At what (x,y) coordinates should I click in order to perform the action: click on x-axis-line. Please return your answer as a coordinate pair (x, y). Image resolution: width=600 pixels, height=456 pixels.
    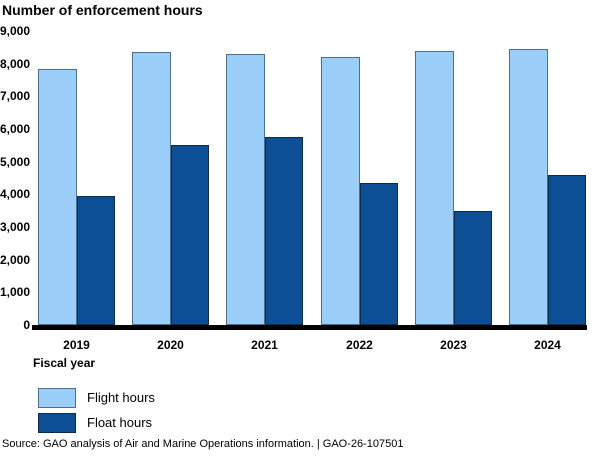
    Looking at the image, I should click on (309, 327).